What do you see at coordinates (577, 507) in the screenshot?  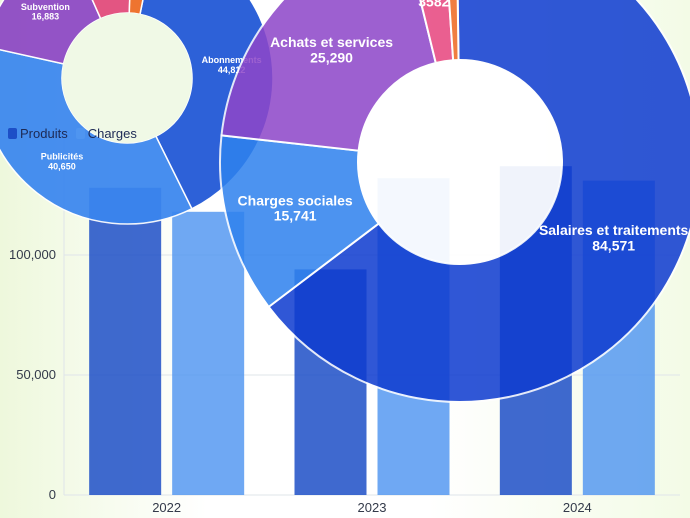 I see `x-tick-label: 2024` at bounding box center [577, 507].